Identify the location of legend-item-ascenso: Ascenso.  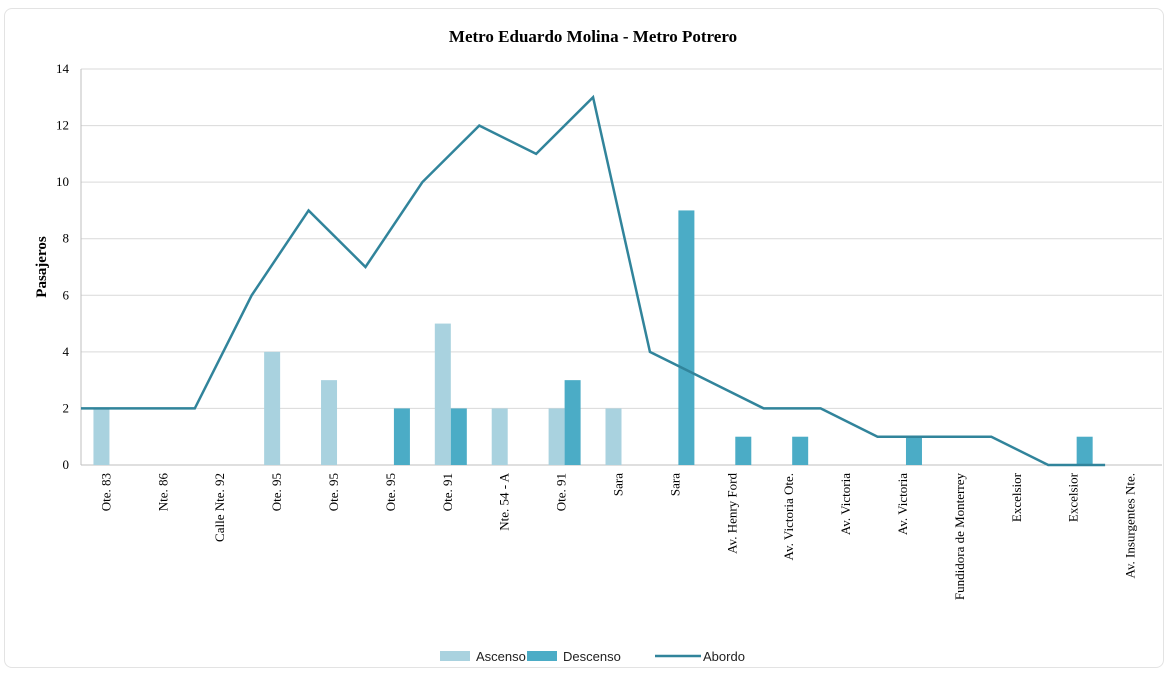
(483, 656).